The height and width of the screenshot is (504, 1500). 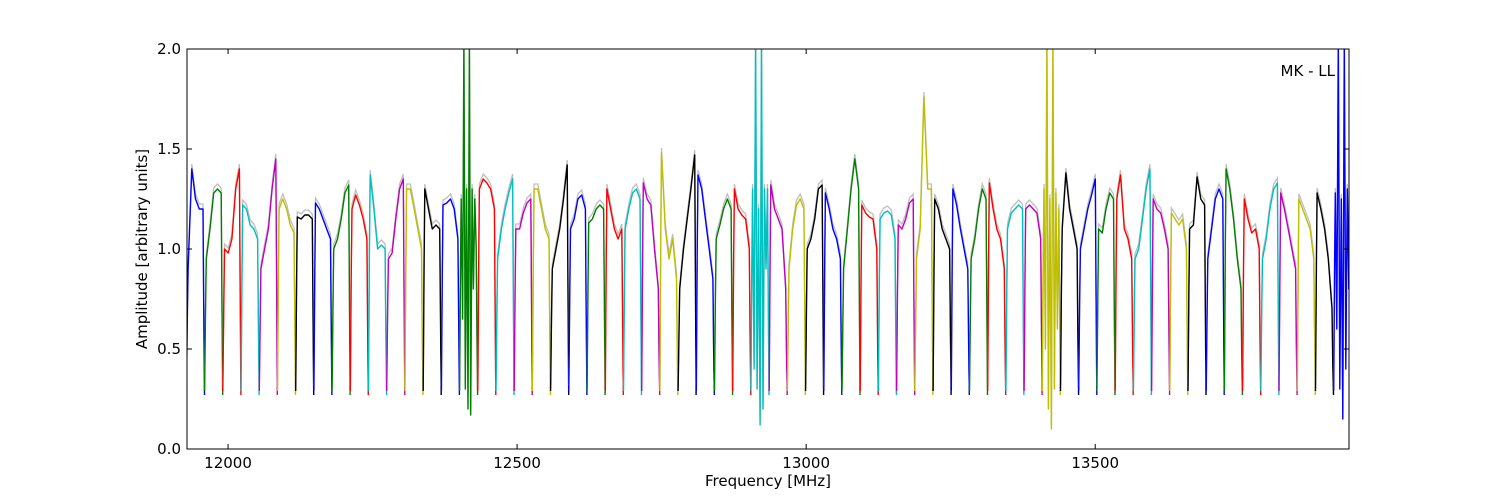 What do you see at coordinates (169, 449) in the screenshot?
I see `y-tick-label: 0.0` at bounding box center [169, 449].